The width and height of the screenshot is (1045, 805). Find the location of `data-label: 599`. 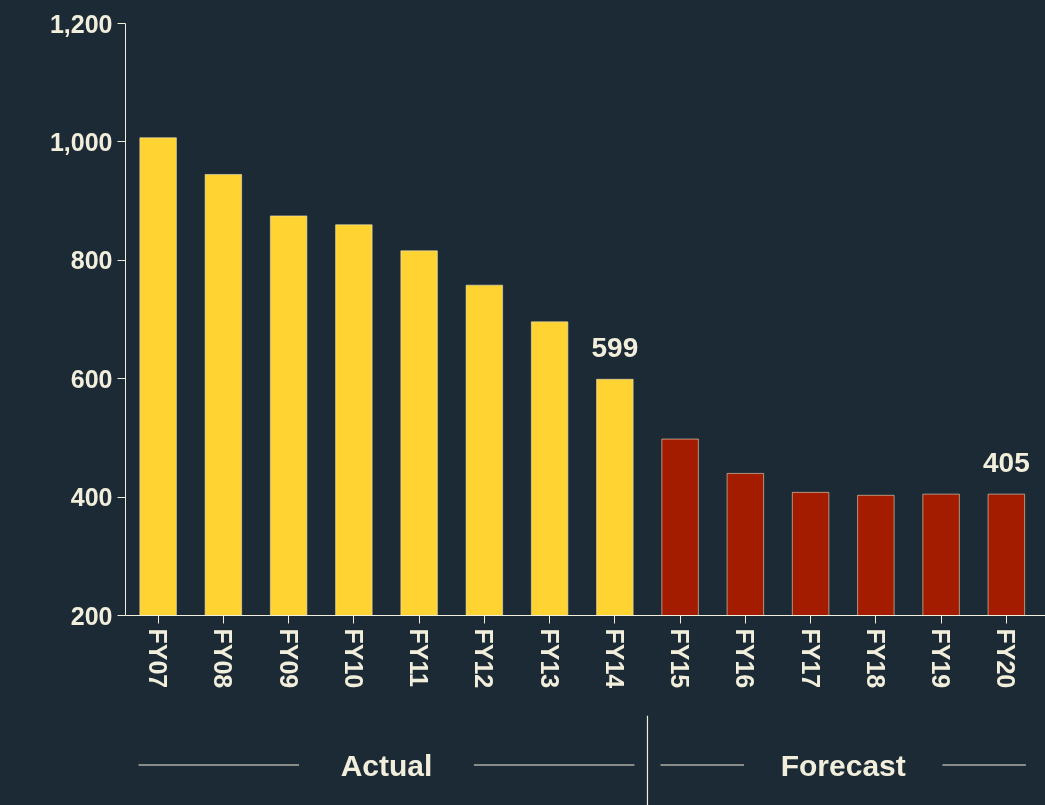

data-label: 599 is located at coordinates (615, 348).